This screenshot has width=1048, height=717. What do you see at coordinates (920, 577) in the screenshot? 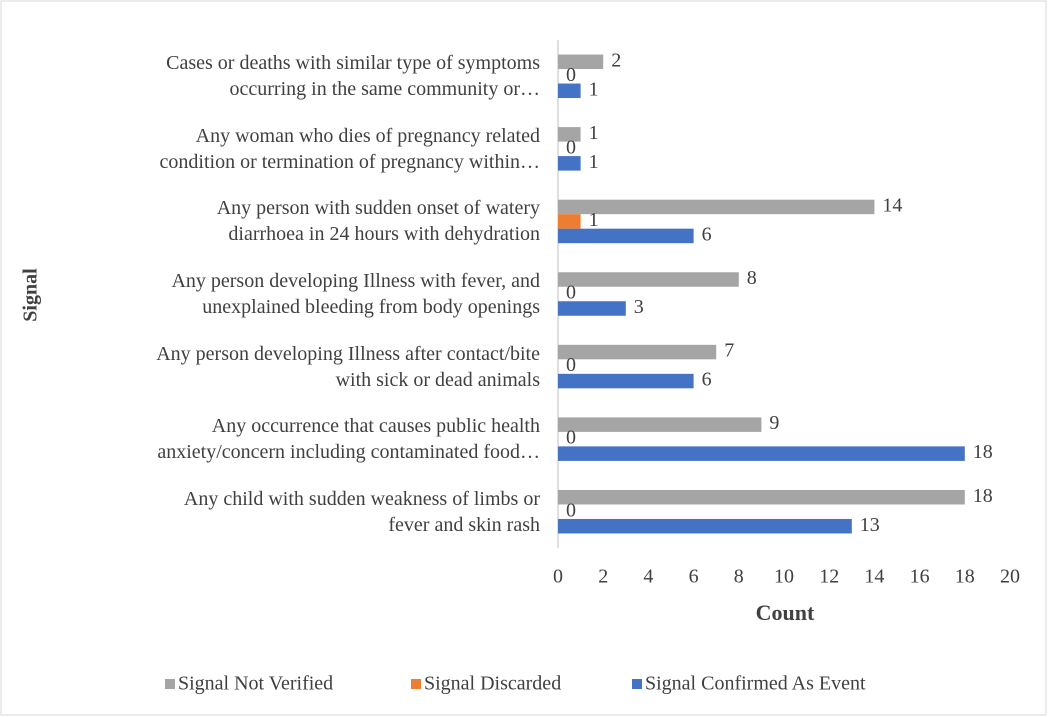
I see `x-tick-label: 16` at bounding box center [920, 577].